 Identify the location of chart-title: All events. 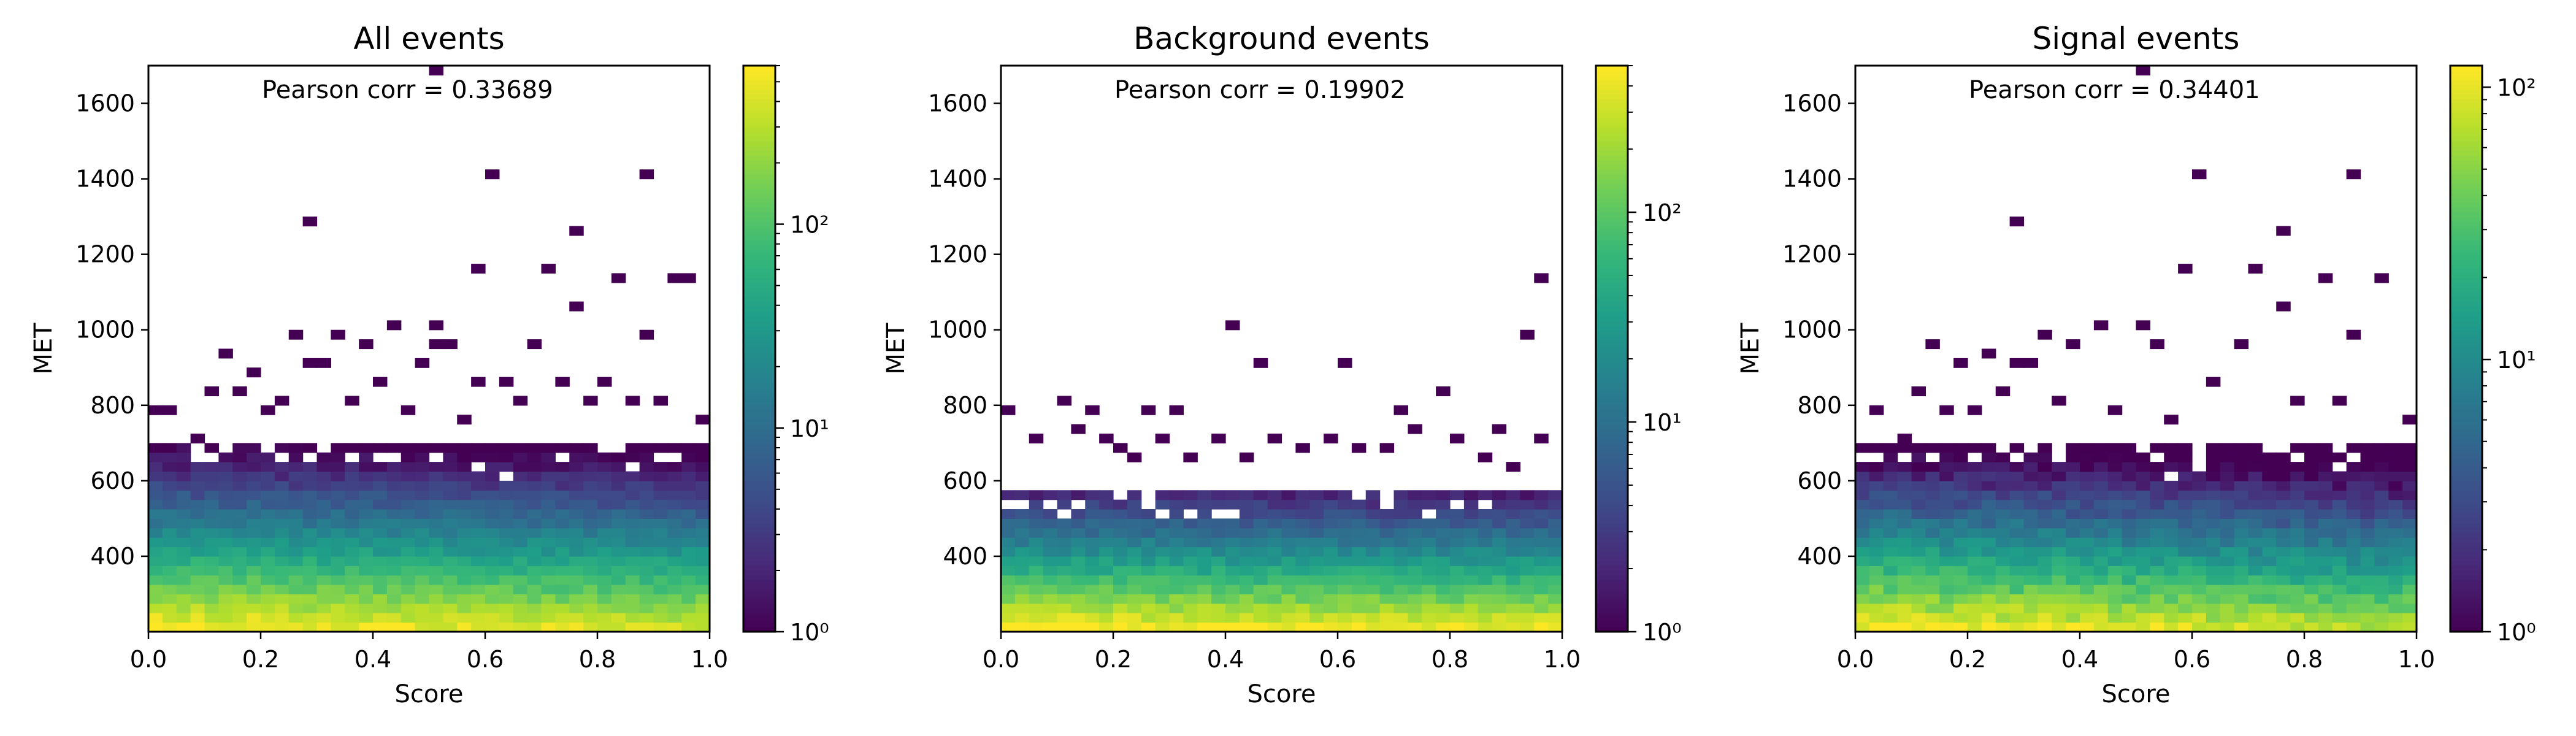
(428, 38).